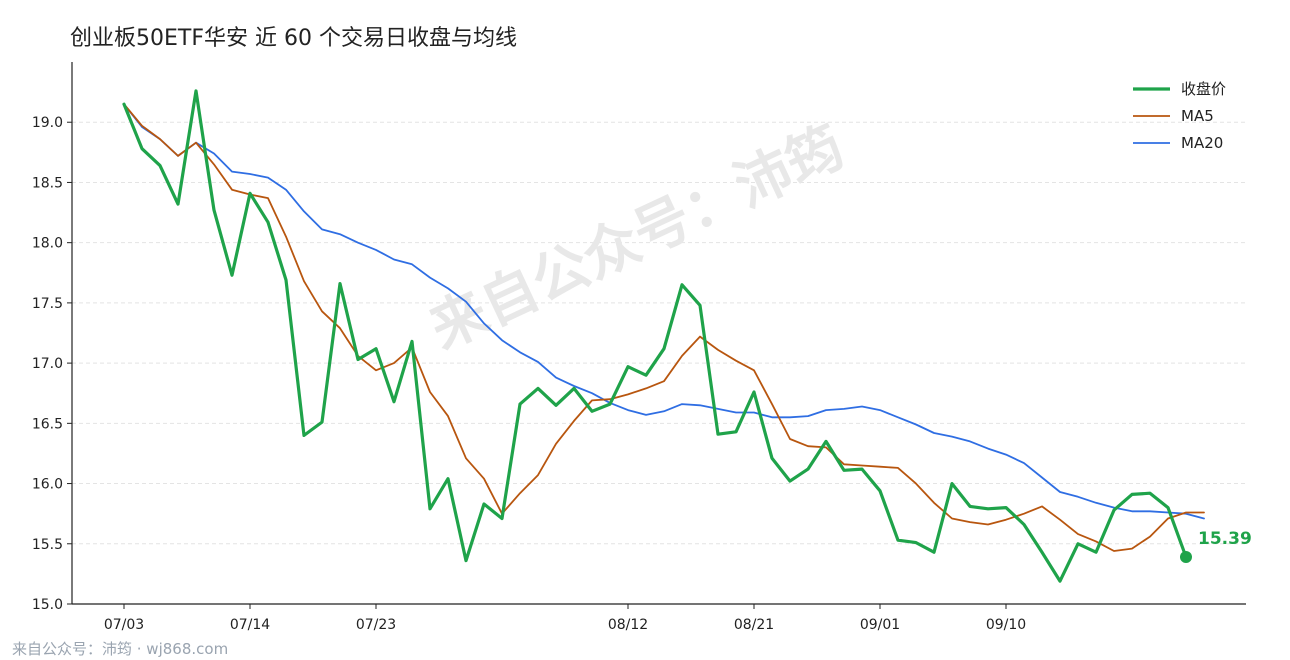 The height and width of the screenshot is (660, 1290). What do you see at coordinates (1186, 557) in the screenshot?
I see `last-close-marker` at bounding box center [1186, 557].